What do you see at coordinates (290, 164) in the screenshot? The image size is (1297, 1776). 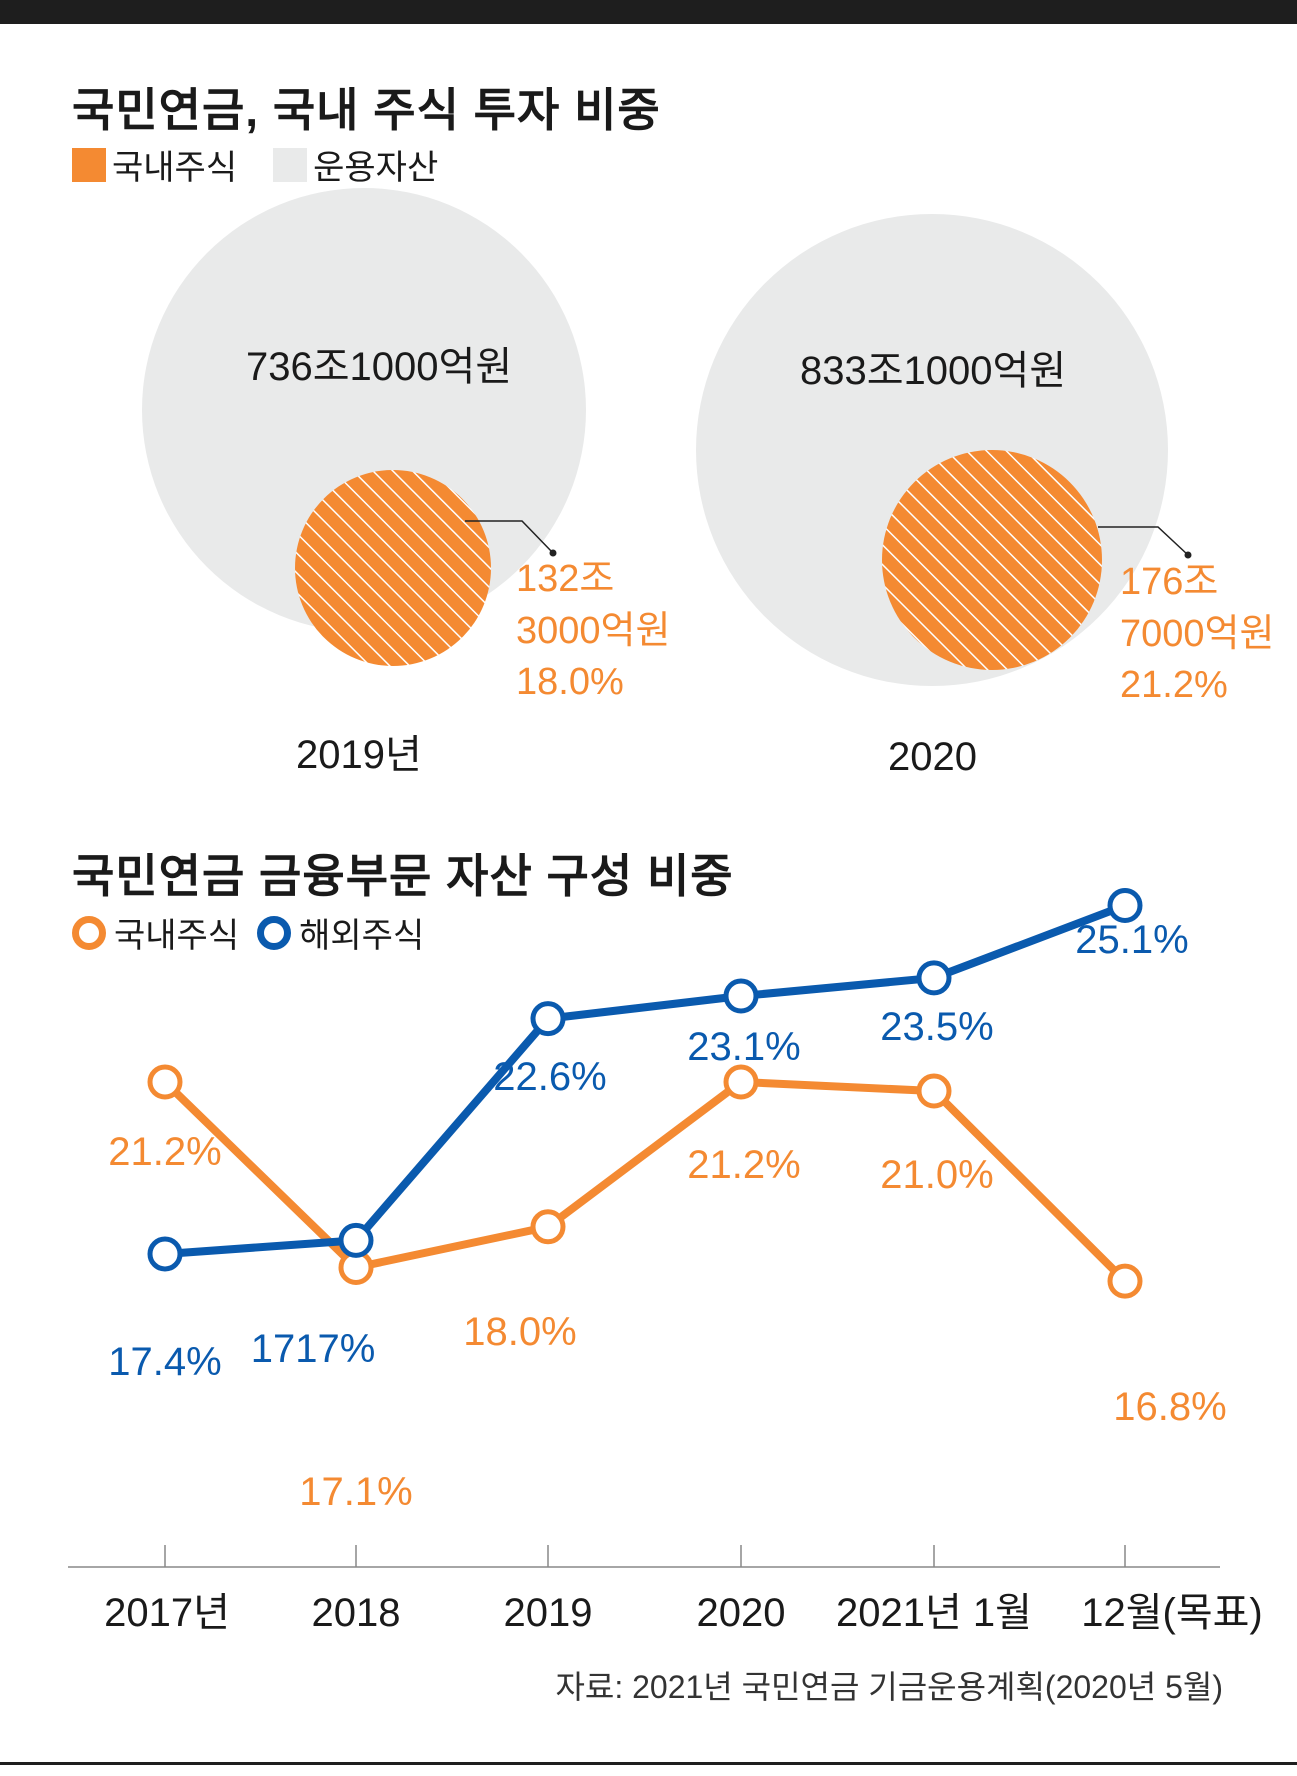 I see `legend-swatch-assets` at bounding box center [290, 164].